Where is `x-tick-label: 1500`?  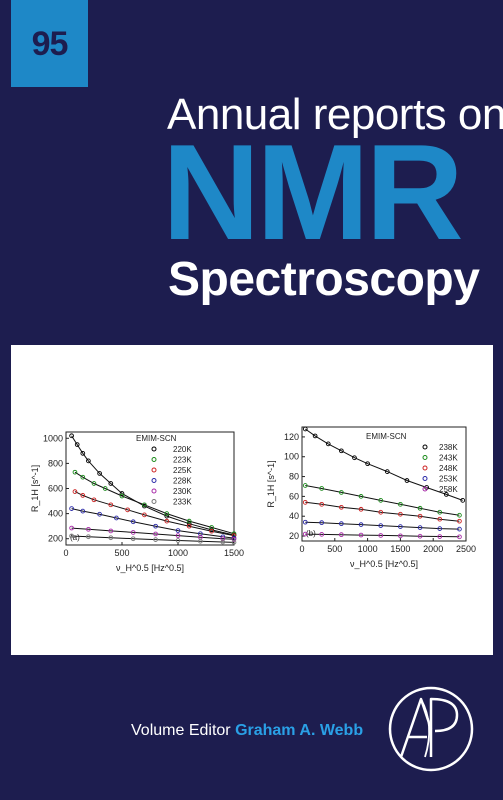 x-tick-label: 1500 is located at coordinates (234, 553).